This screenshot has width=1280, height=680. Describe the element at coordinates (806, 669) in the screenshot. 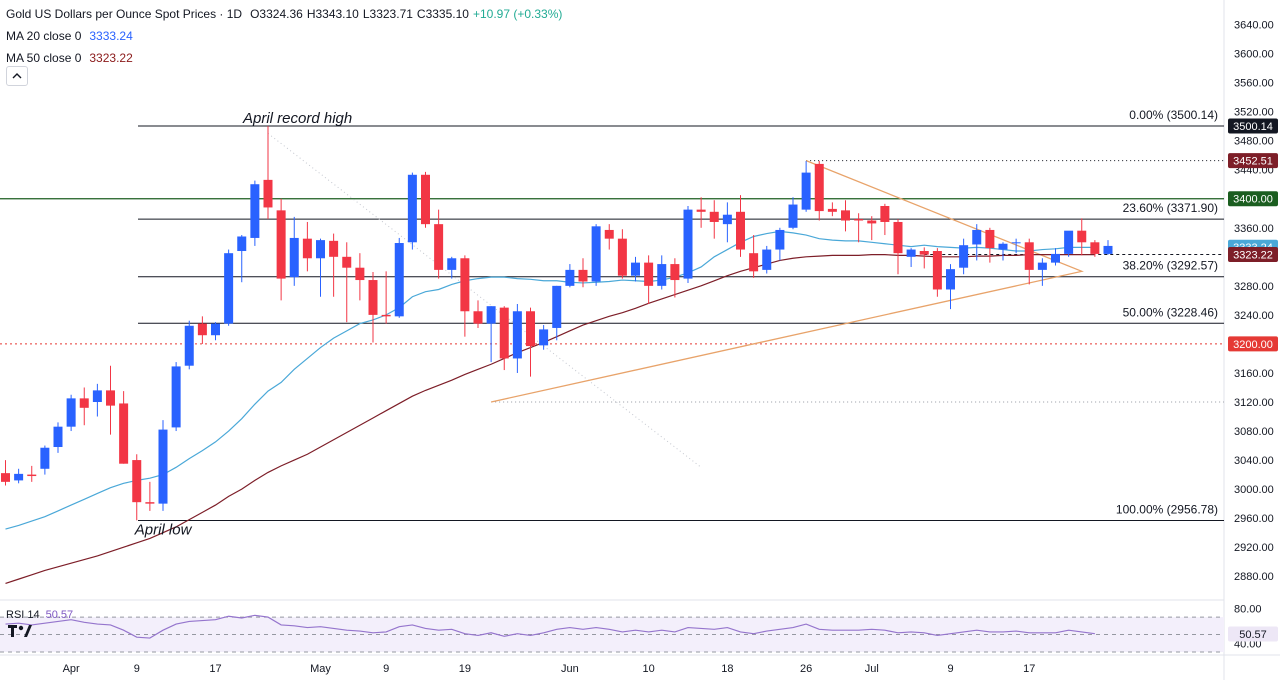

I see `x-tick-label: 26` at that location.